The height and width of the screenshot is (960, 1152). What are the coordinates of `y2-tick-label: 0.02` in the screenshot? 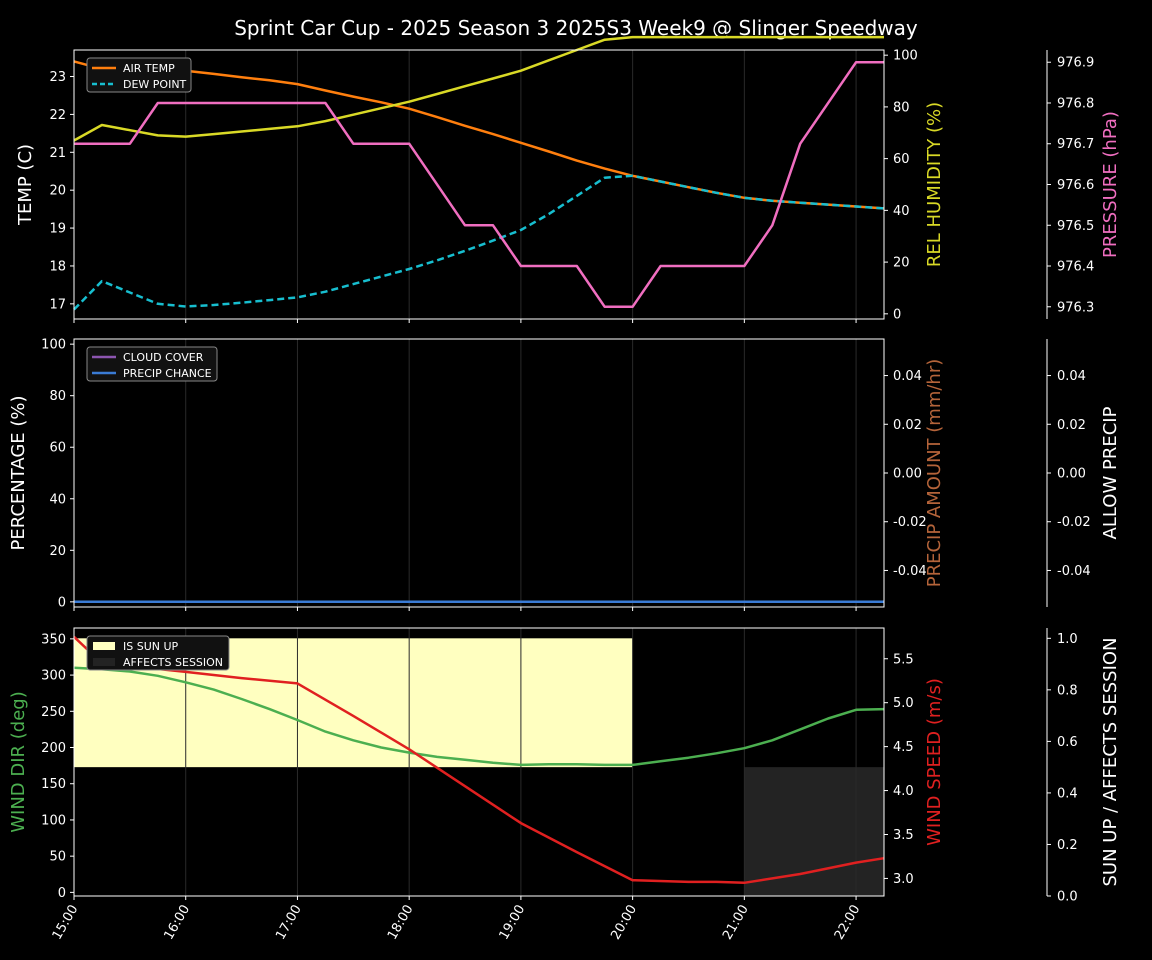 It's located at (907, 425).